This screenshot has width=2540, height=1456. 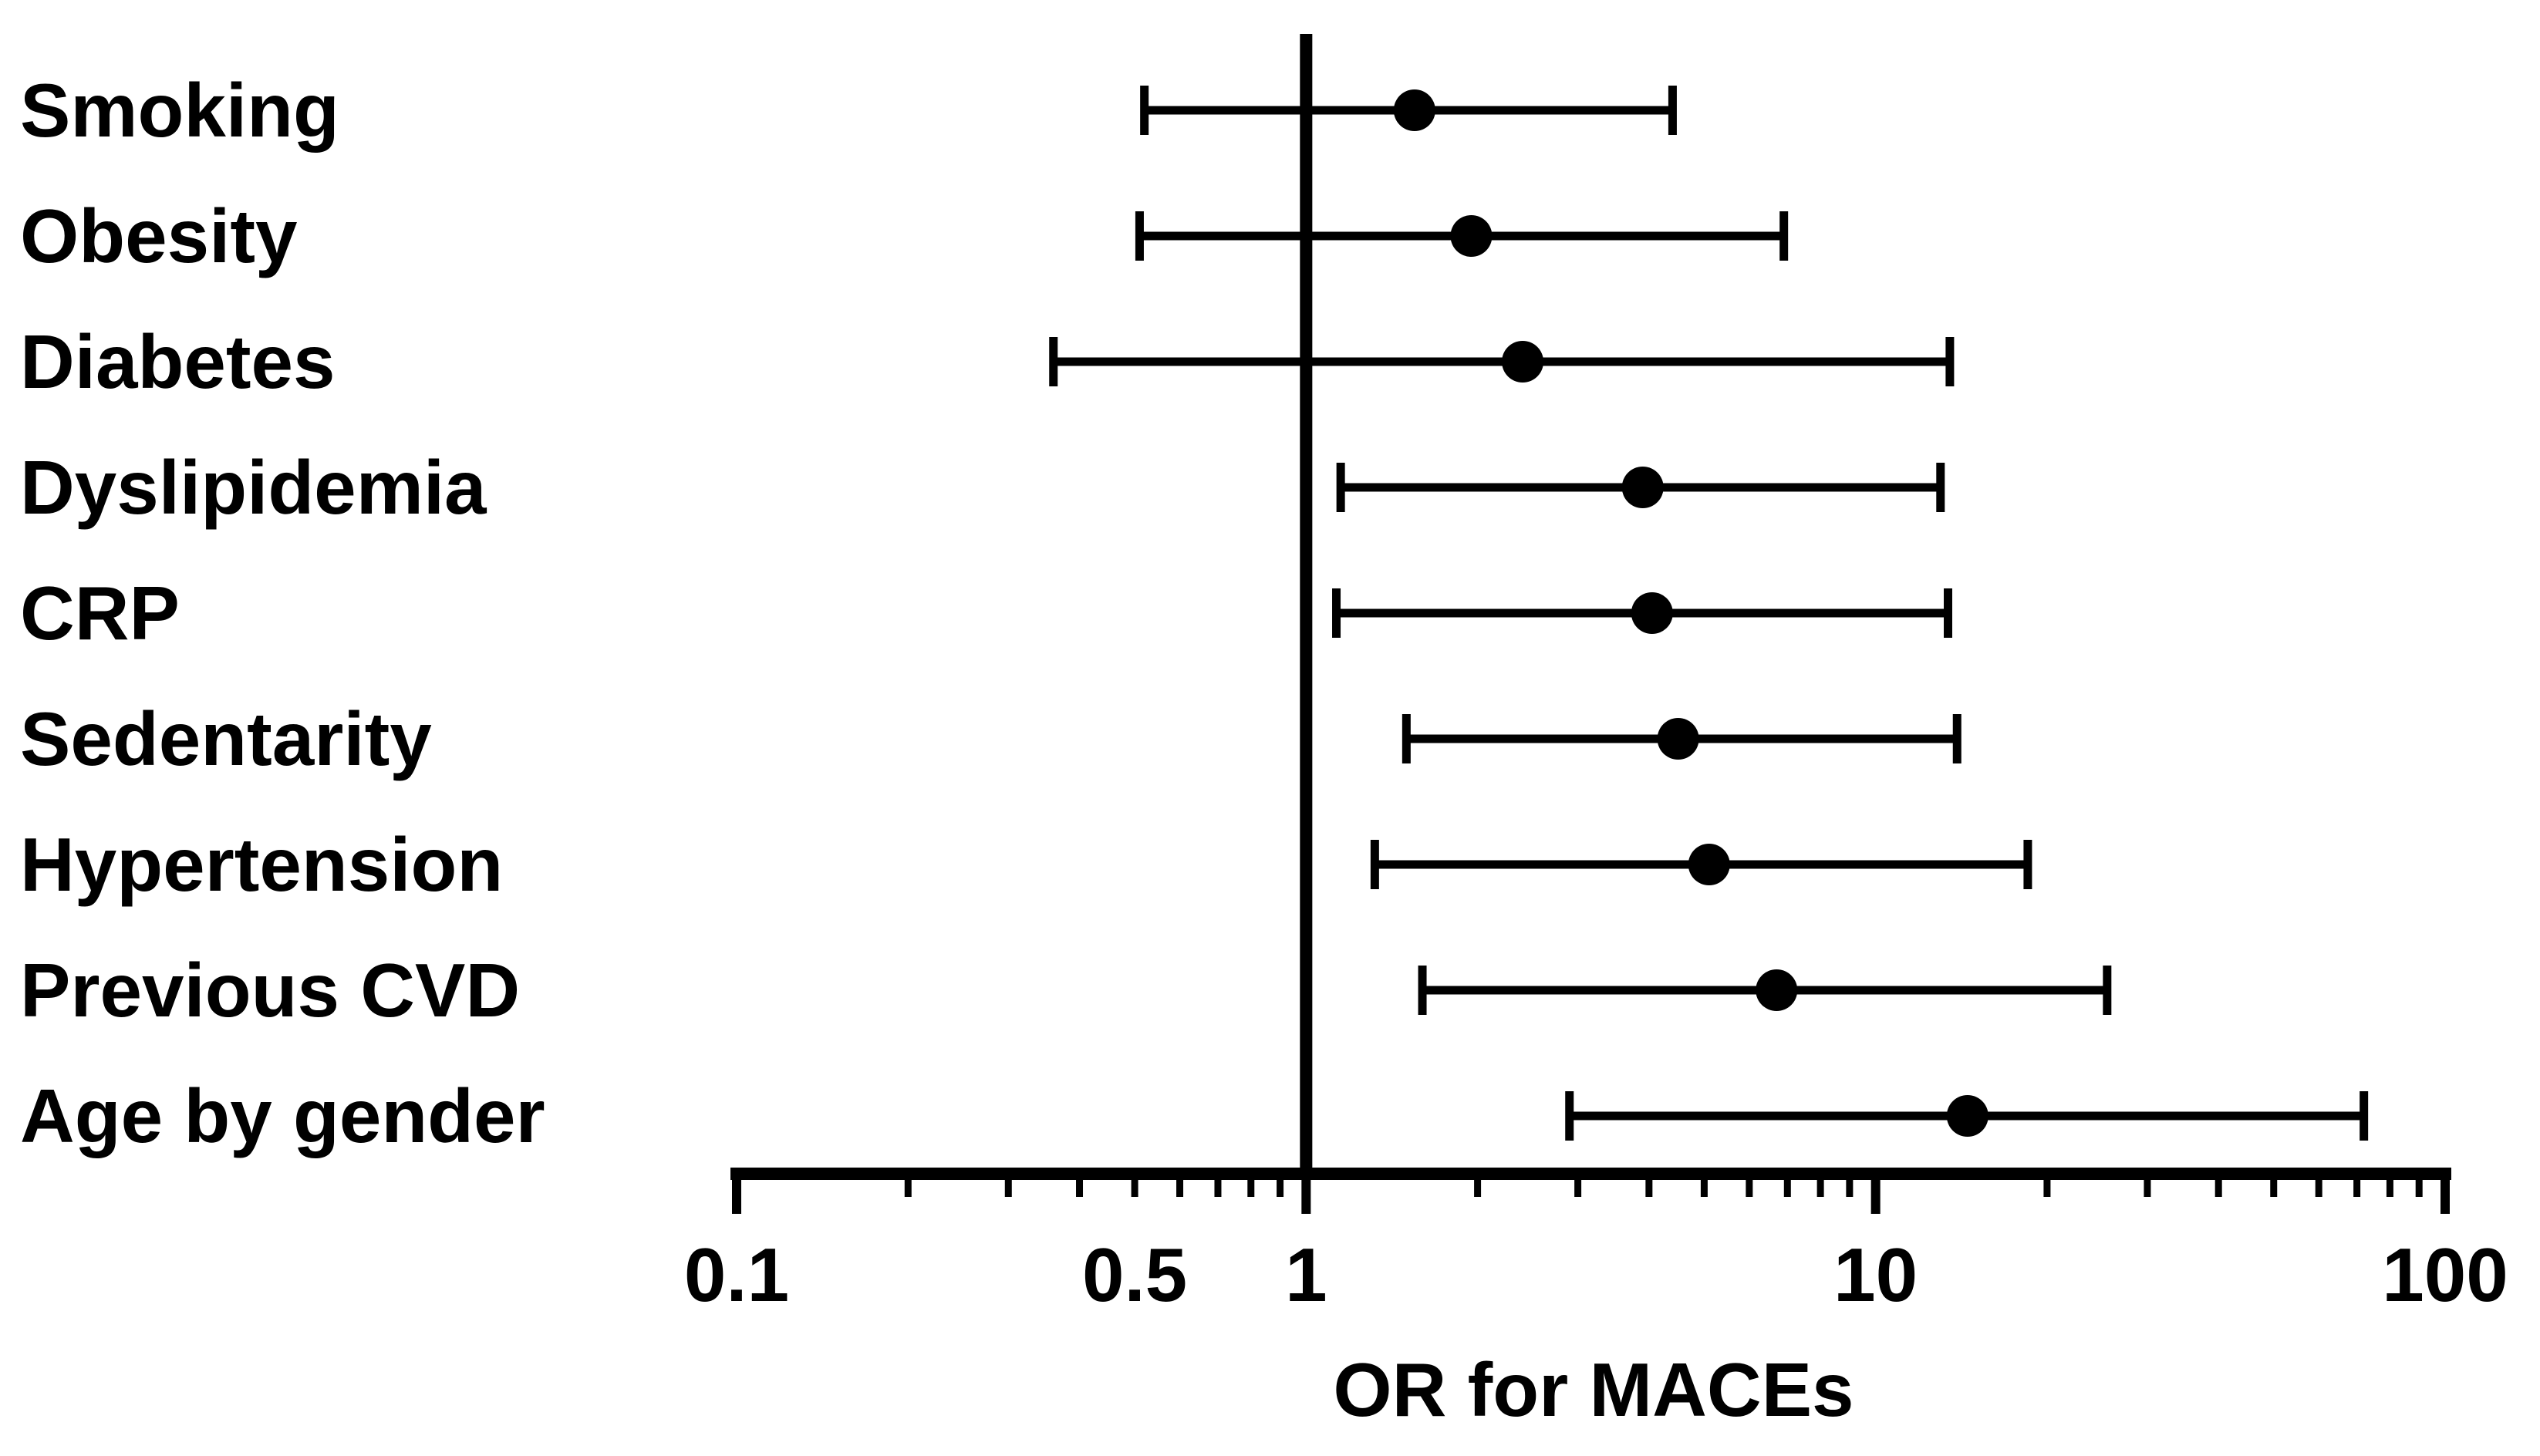 What do you see at coordinates (270, 991) in the screenshot?
I see `row-label: Previous CVD` at bounding box center [270, 991].